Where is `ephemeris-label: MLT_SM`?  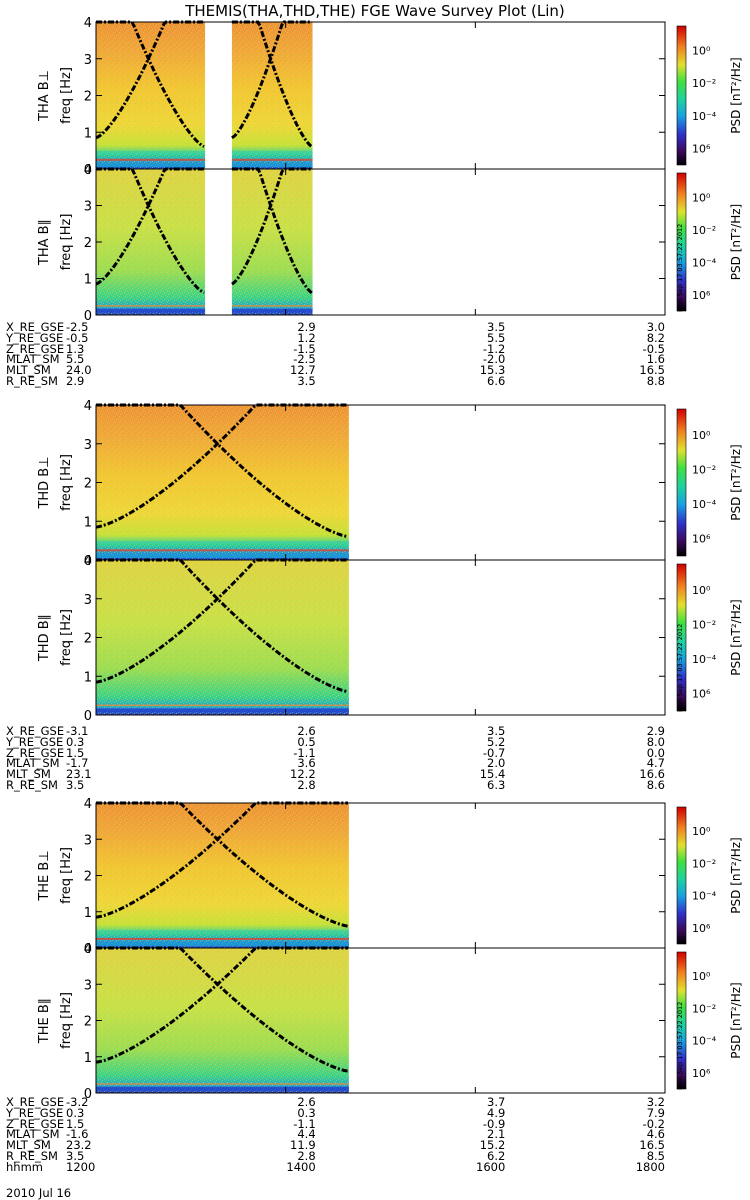 ephemeris-label: MLT_SM is located at coordinates (28, 370).